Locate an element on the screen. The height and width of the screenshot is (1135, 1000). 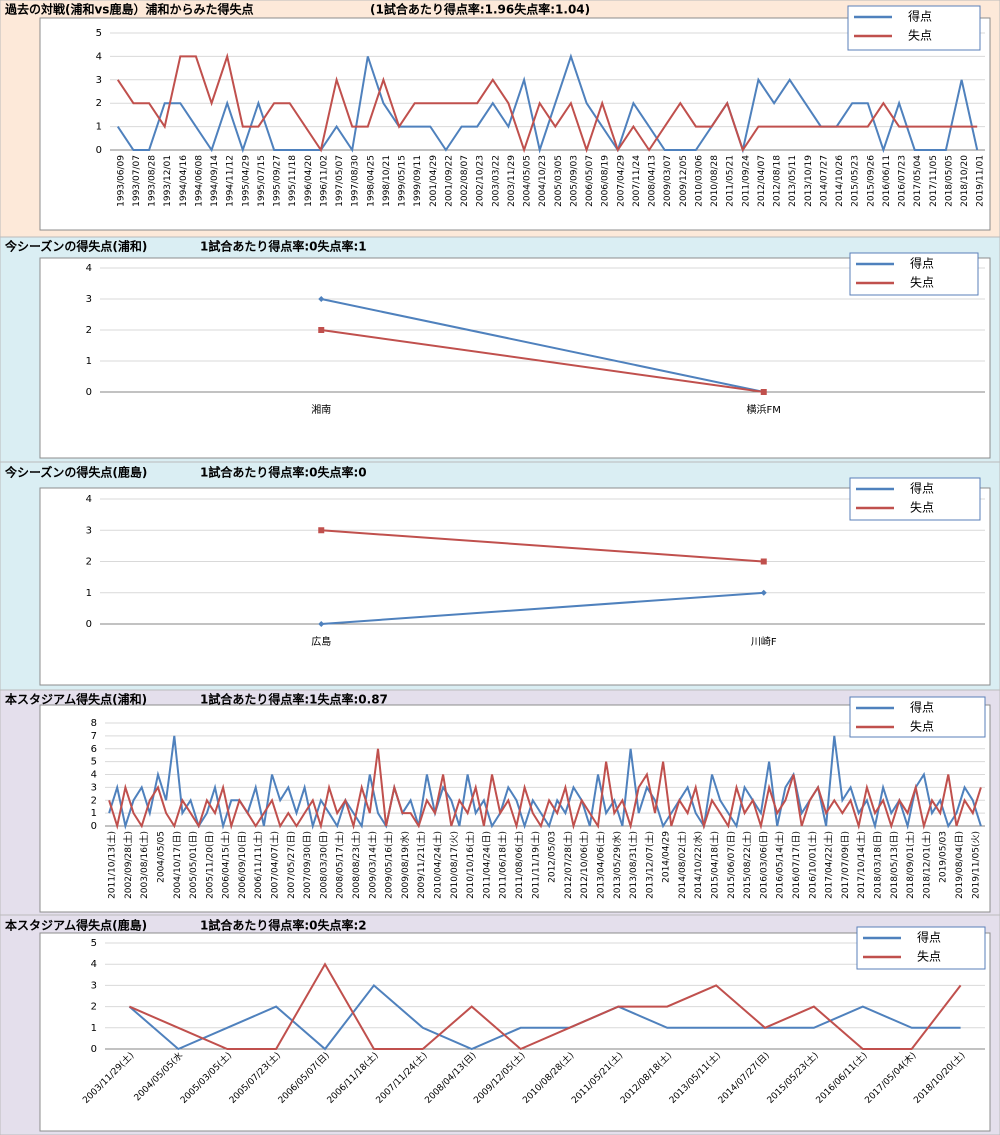
x-tick-label: 2019/08/04(日) is located at coordinates (959, 865).